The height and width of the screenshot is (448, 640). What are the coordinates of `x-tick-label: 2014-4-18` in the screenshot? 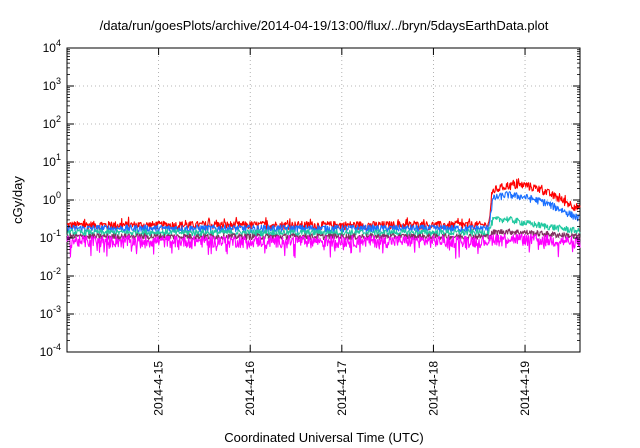 It's located at (433, 388).